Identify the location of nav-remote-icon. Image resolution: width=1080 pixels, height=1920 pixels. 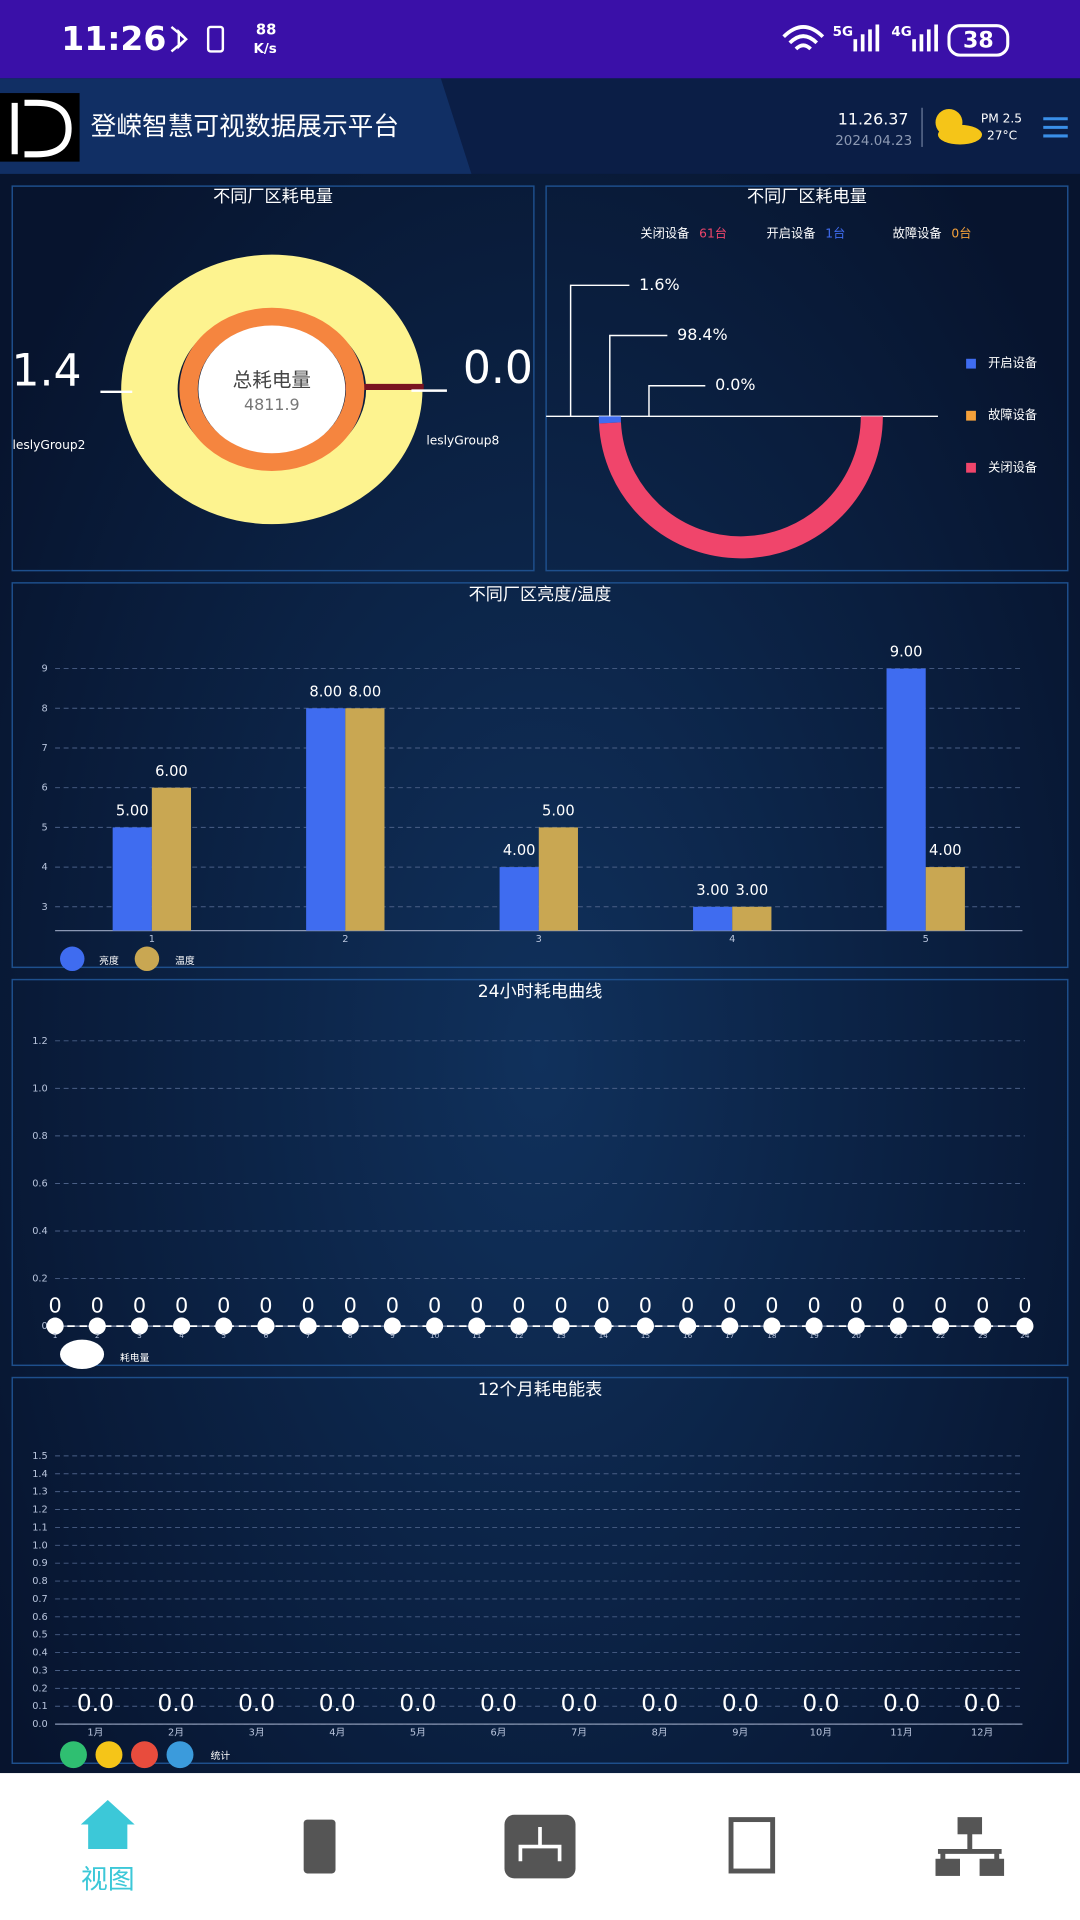
(319, 1846).